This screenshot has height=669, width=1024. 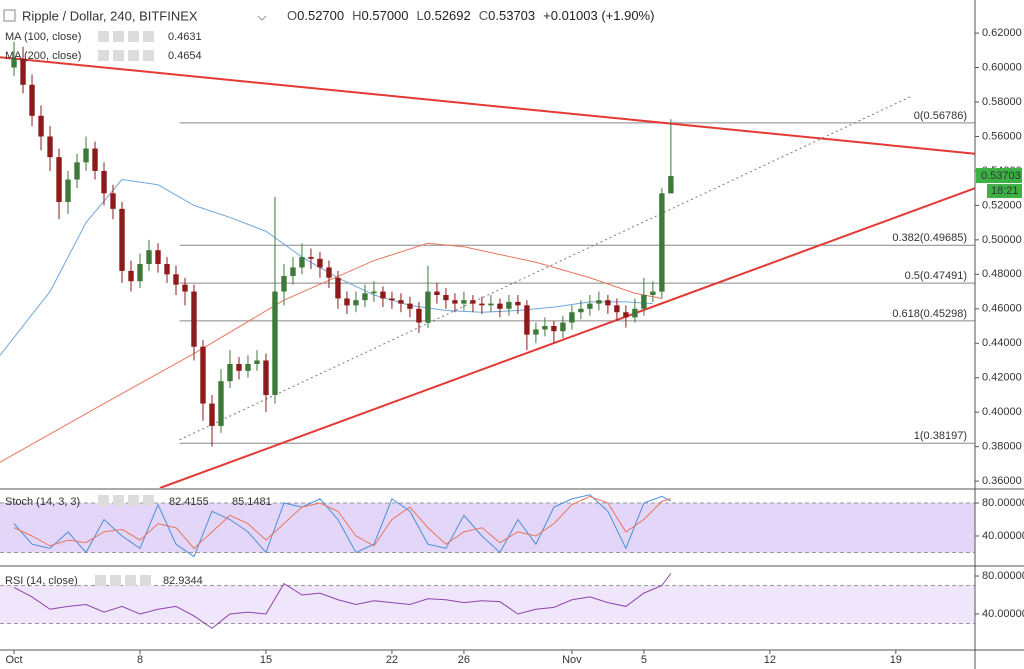 What do you see at coordinates (1002, 309) in the screenshot?
I see `y-tick-label: 0.46000` at bounding box center [1002, 309].